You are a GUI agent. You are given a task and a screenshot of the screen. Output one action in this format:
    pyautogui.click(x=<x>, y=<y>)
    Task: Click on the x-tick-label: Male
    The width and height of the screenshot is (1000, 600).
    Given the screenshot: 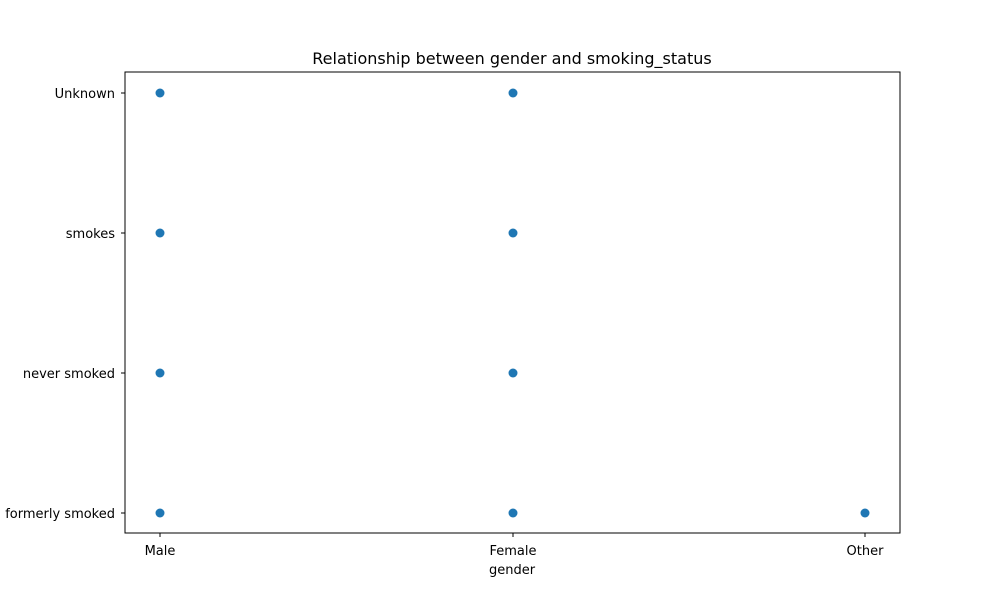 What is the action you would take?
    pyautogui.click(x=160, y=551)
    